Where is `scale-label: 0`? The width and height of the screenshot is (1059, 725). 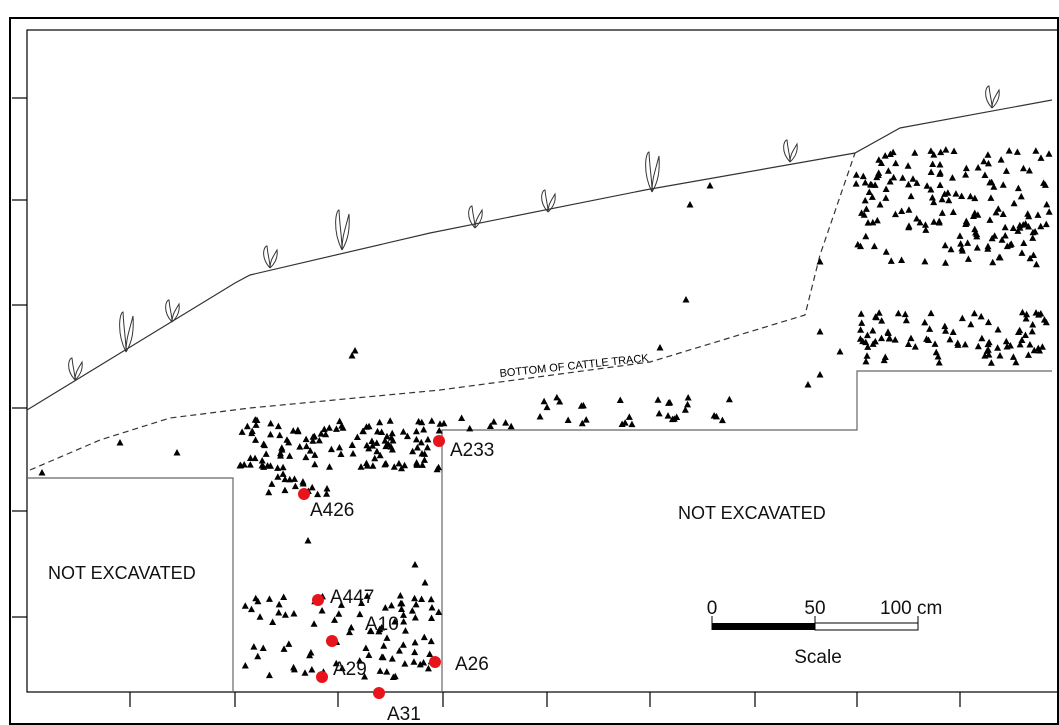
scale-label: 0 is located at coordinates (712, 608).